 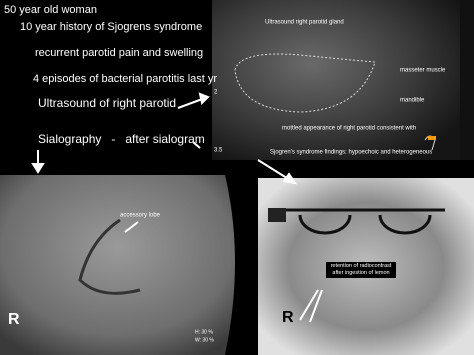 What do you see at coordinates (216, 93) in the screenshot?
I see `depth-mark: 2` at bounding box center [216, 93].